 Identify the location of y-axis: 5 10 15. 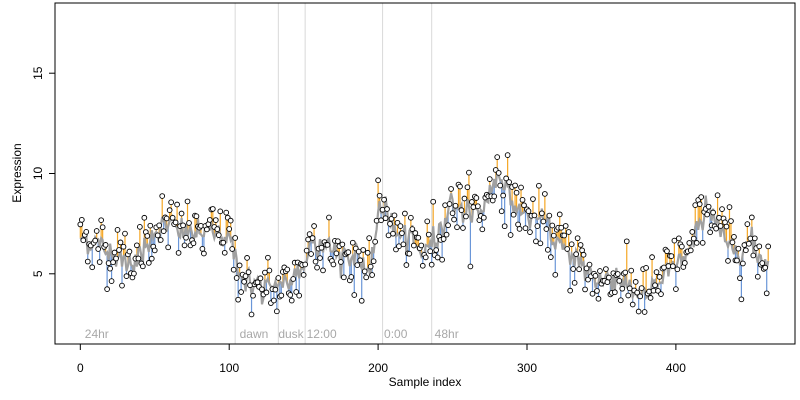
(43, 171).